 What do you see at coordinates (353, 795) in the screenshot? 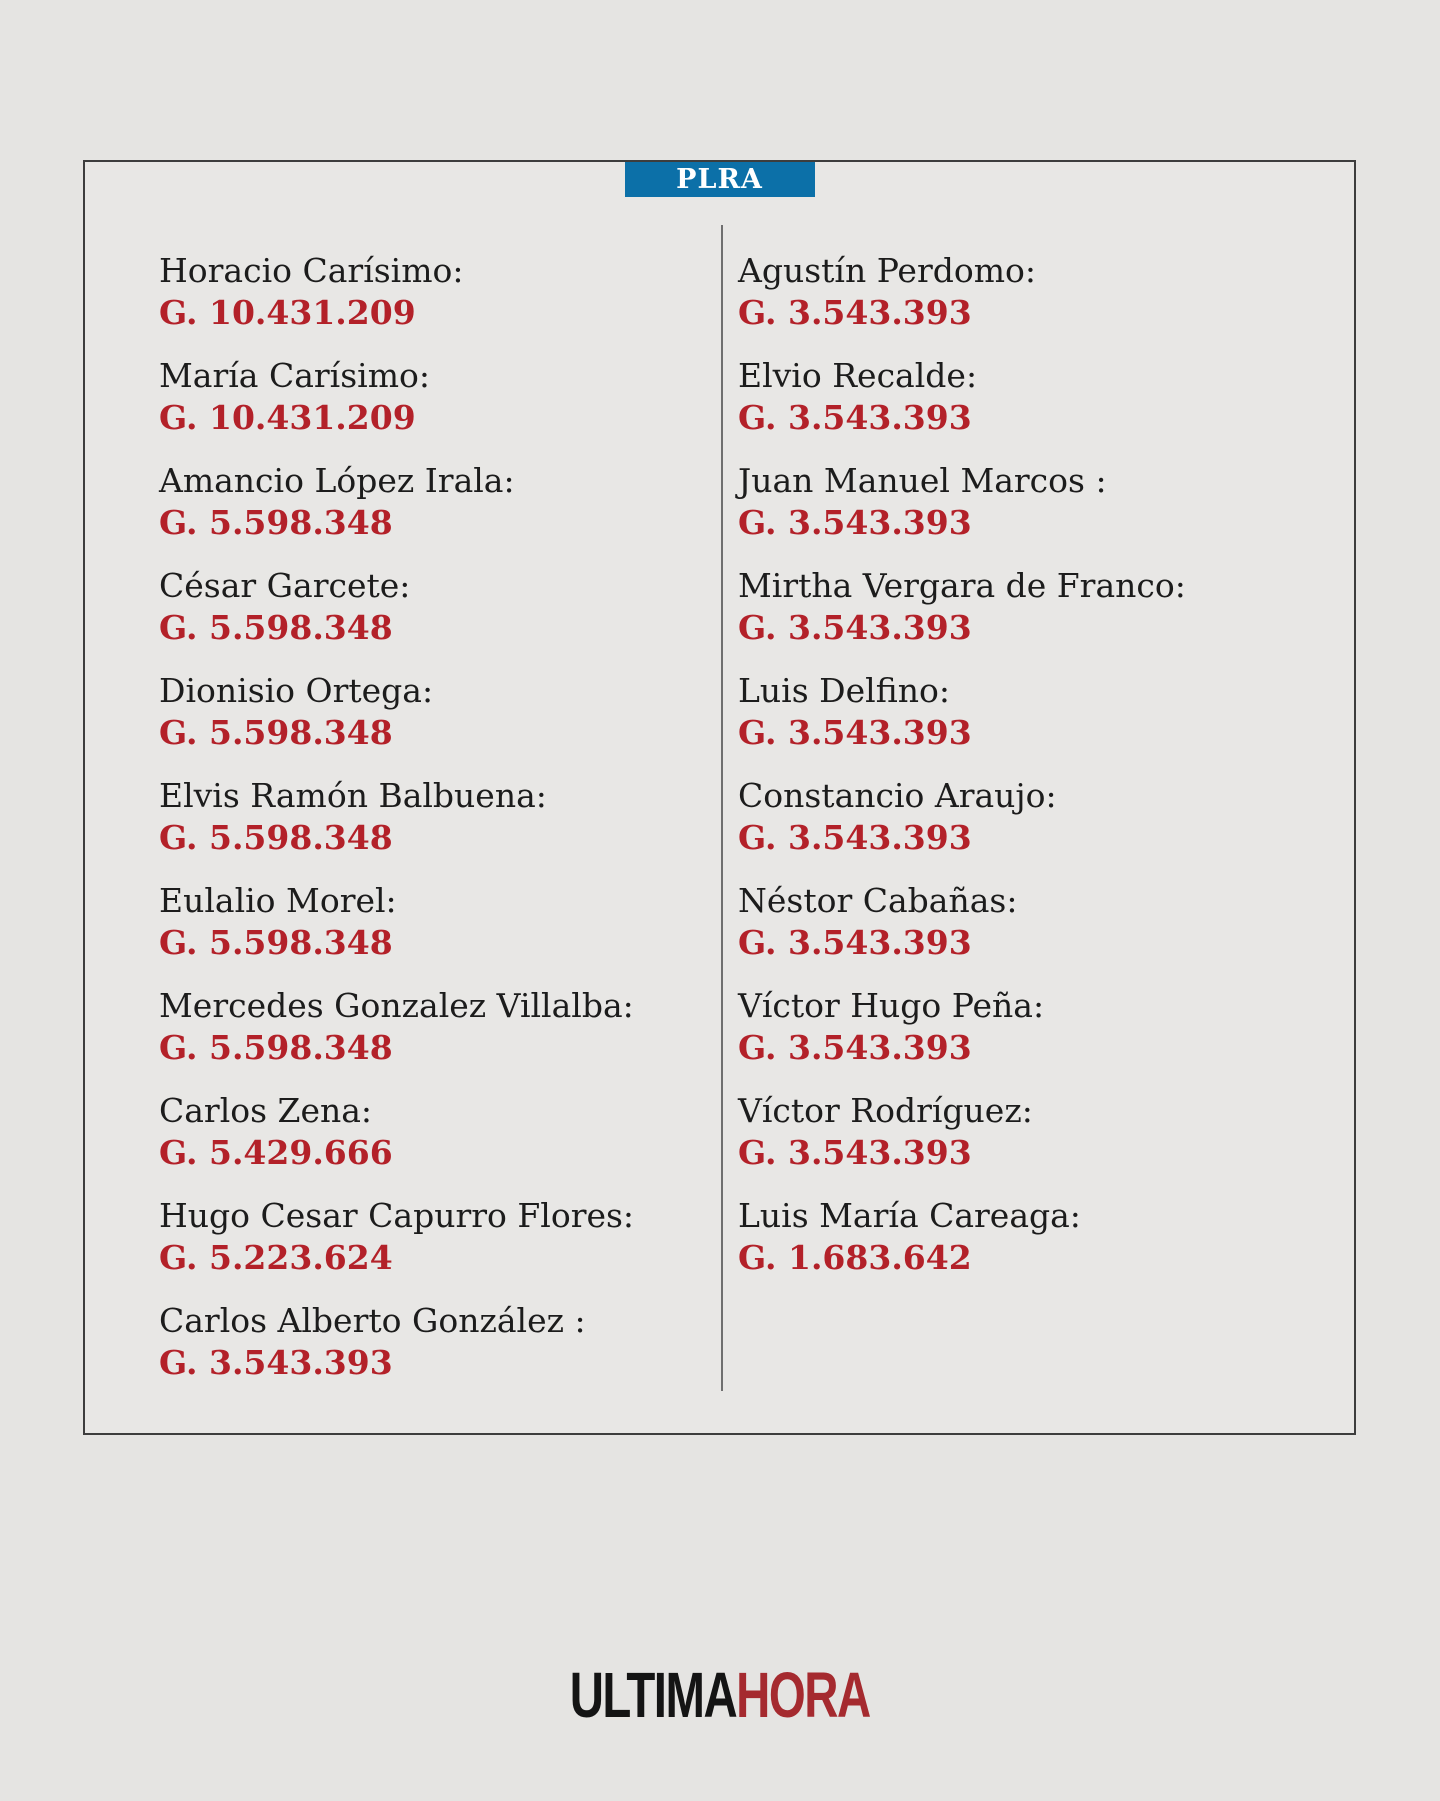
I see `person-name: Elvis Ramón Balbuena:` at bounding box center [353, 795].